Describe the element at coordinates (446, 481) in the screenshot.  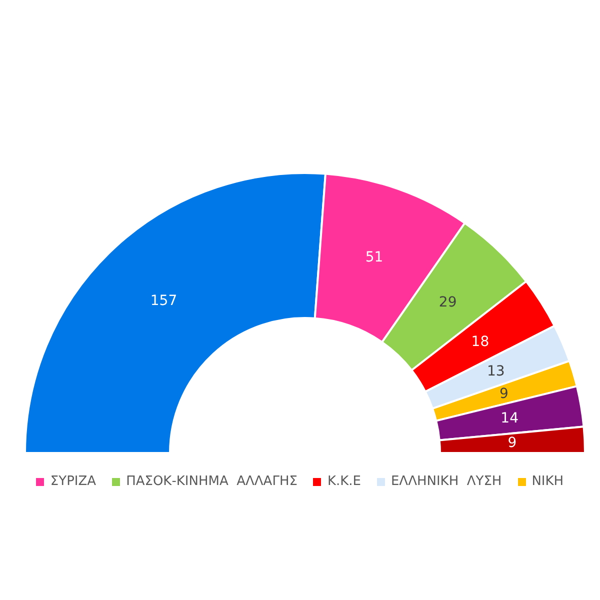
I see `legend-label: ΕΛΛΗΝΙΚΗ ΛΥΣΗ` at that location.